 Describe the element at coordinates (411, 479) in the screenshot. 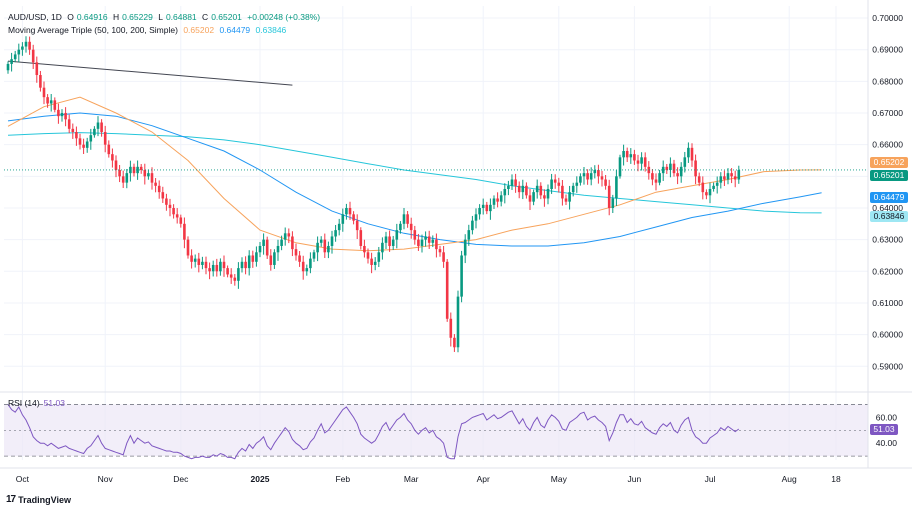

I see `time-tick-label: Mar` at that location.